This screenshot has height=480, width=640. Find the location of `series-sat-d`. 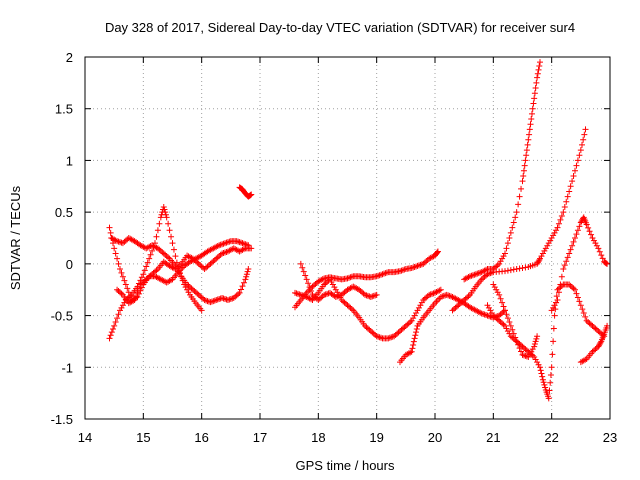

series-sat-d is located at coordinates (184, 276).